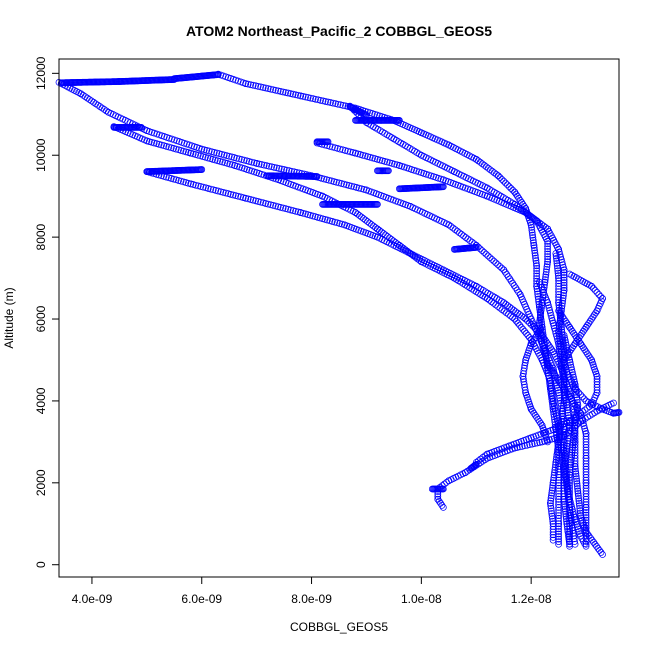  Describe the element at coordinates (201, 599) in the screenshot. I see `x-tick-label: 6.0e-09` at that location.